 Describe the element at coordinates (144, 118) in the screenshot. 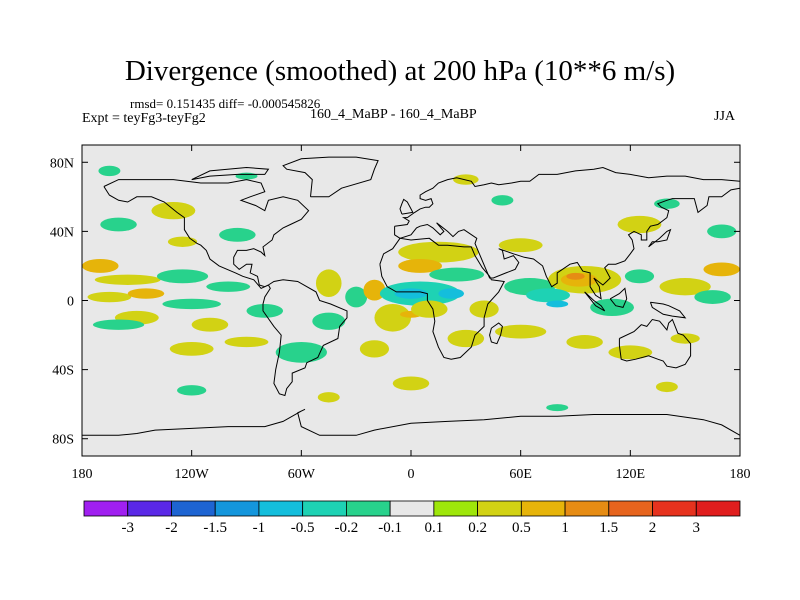

I see `experiment-label: Expt = teyFg3-teyFg2` at that location.